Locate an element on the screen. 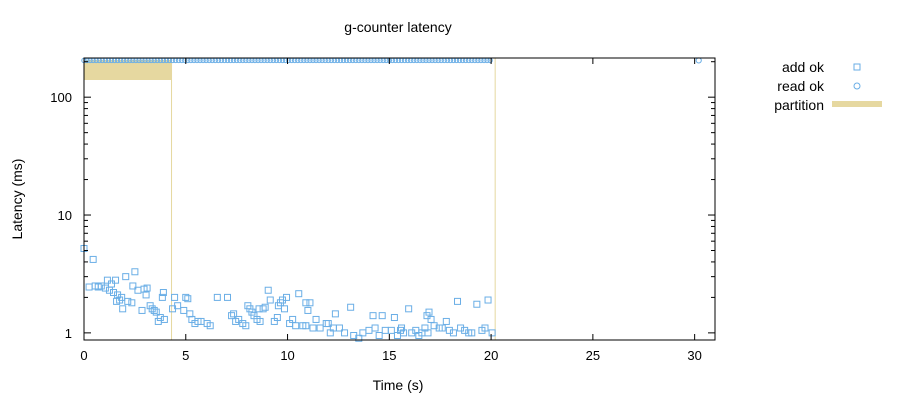 The image size is (900, 400). x-tick-label: 0 is located at coordinates (83, 355).